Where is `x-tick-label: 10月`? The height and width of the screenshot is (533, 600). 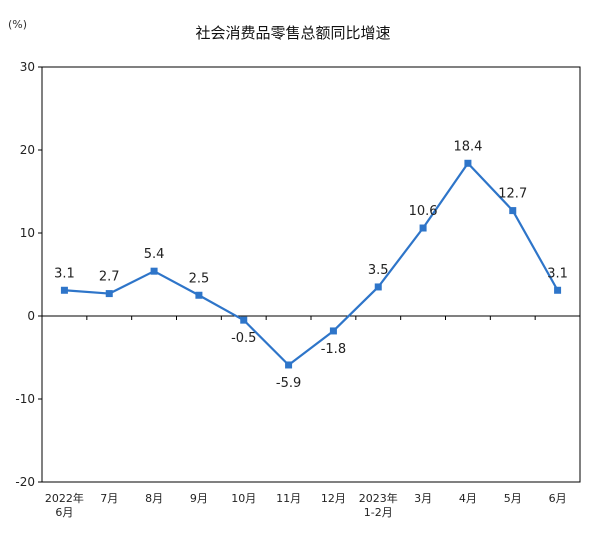 x-tick-label: 10月 is located at coordinates (243, 498).